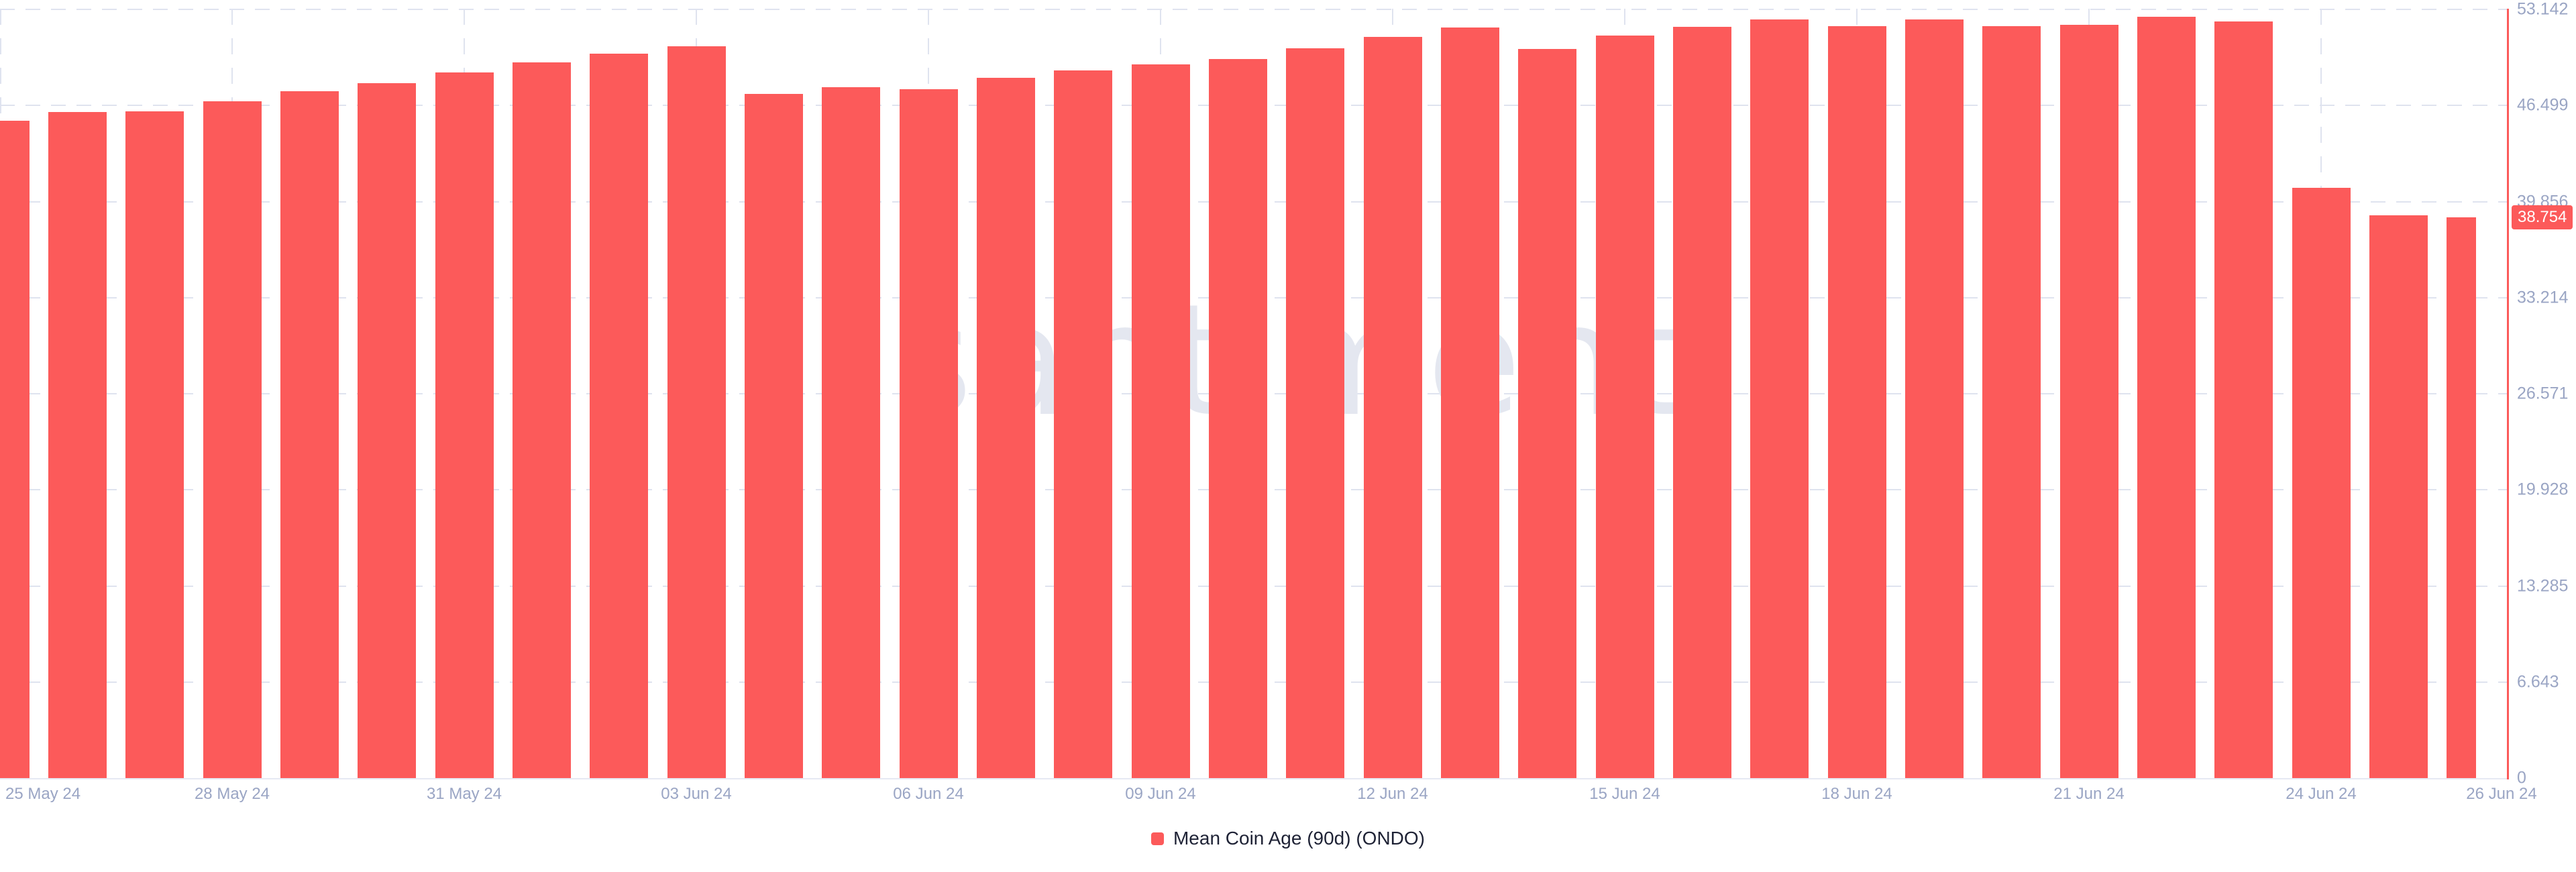  What do you see at coordinates (1856, 794) in the screenshot?
I see `x-tick-label: 18 Jun 24` at bounding box center [1856, 794].